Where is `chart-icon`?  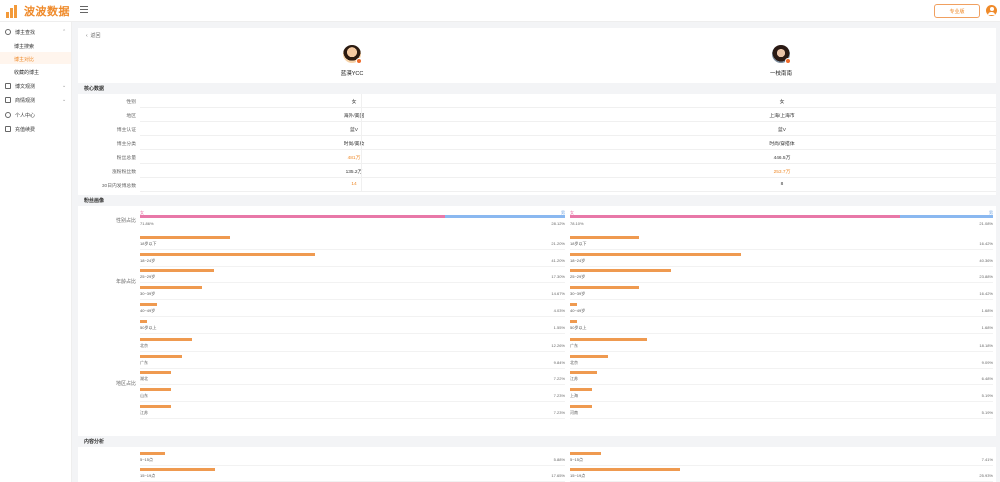
chart-icon is located at coordinates (8, 86).